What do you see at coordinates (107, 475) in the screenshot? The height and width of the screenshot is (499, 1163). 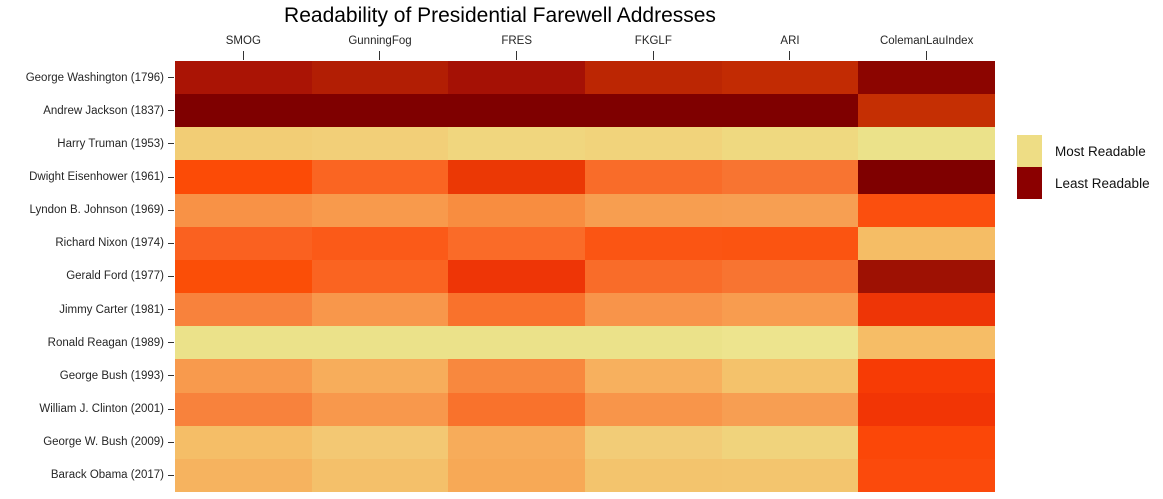 I see `row-label-text: Barack Obama (2017)` at bounding box center [107, 475].